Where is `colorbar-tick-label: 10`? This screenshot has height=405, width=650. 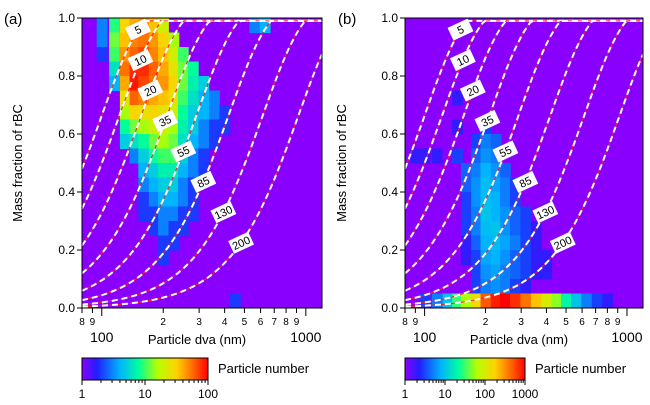
colorbar-tick-label: 10 is located at coordinates (445, 394).